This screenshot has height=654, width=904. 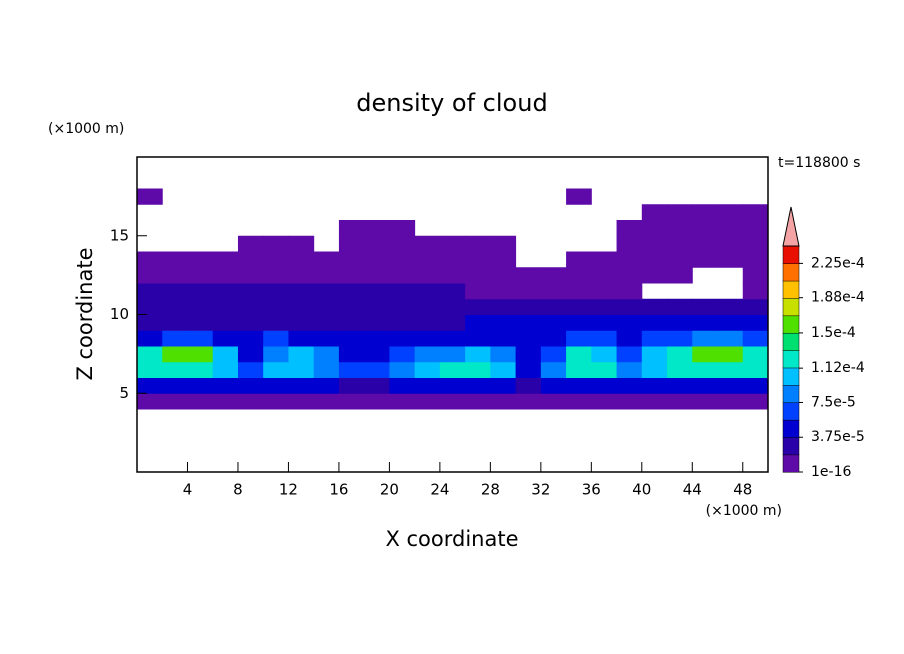 I want to click on x-tick-label: 12, so click(x=288, y=490).